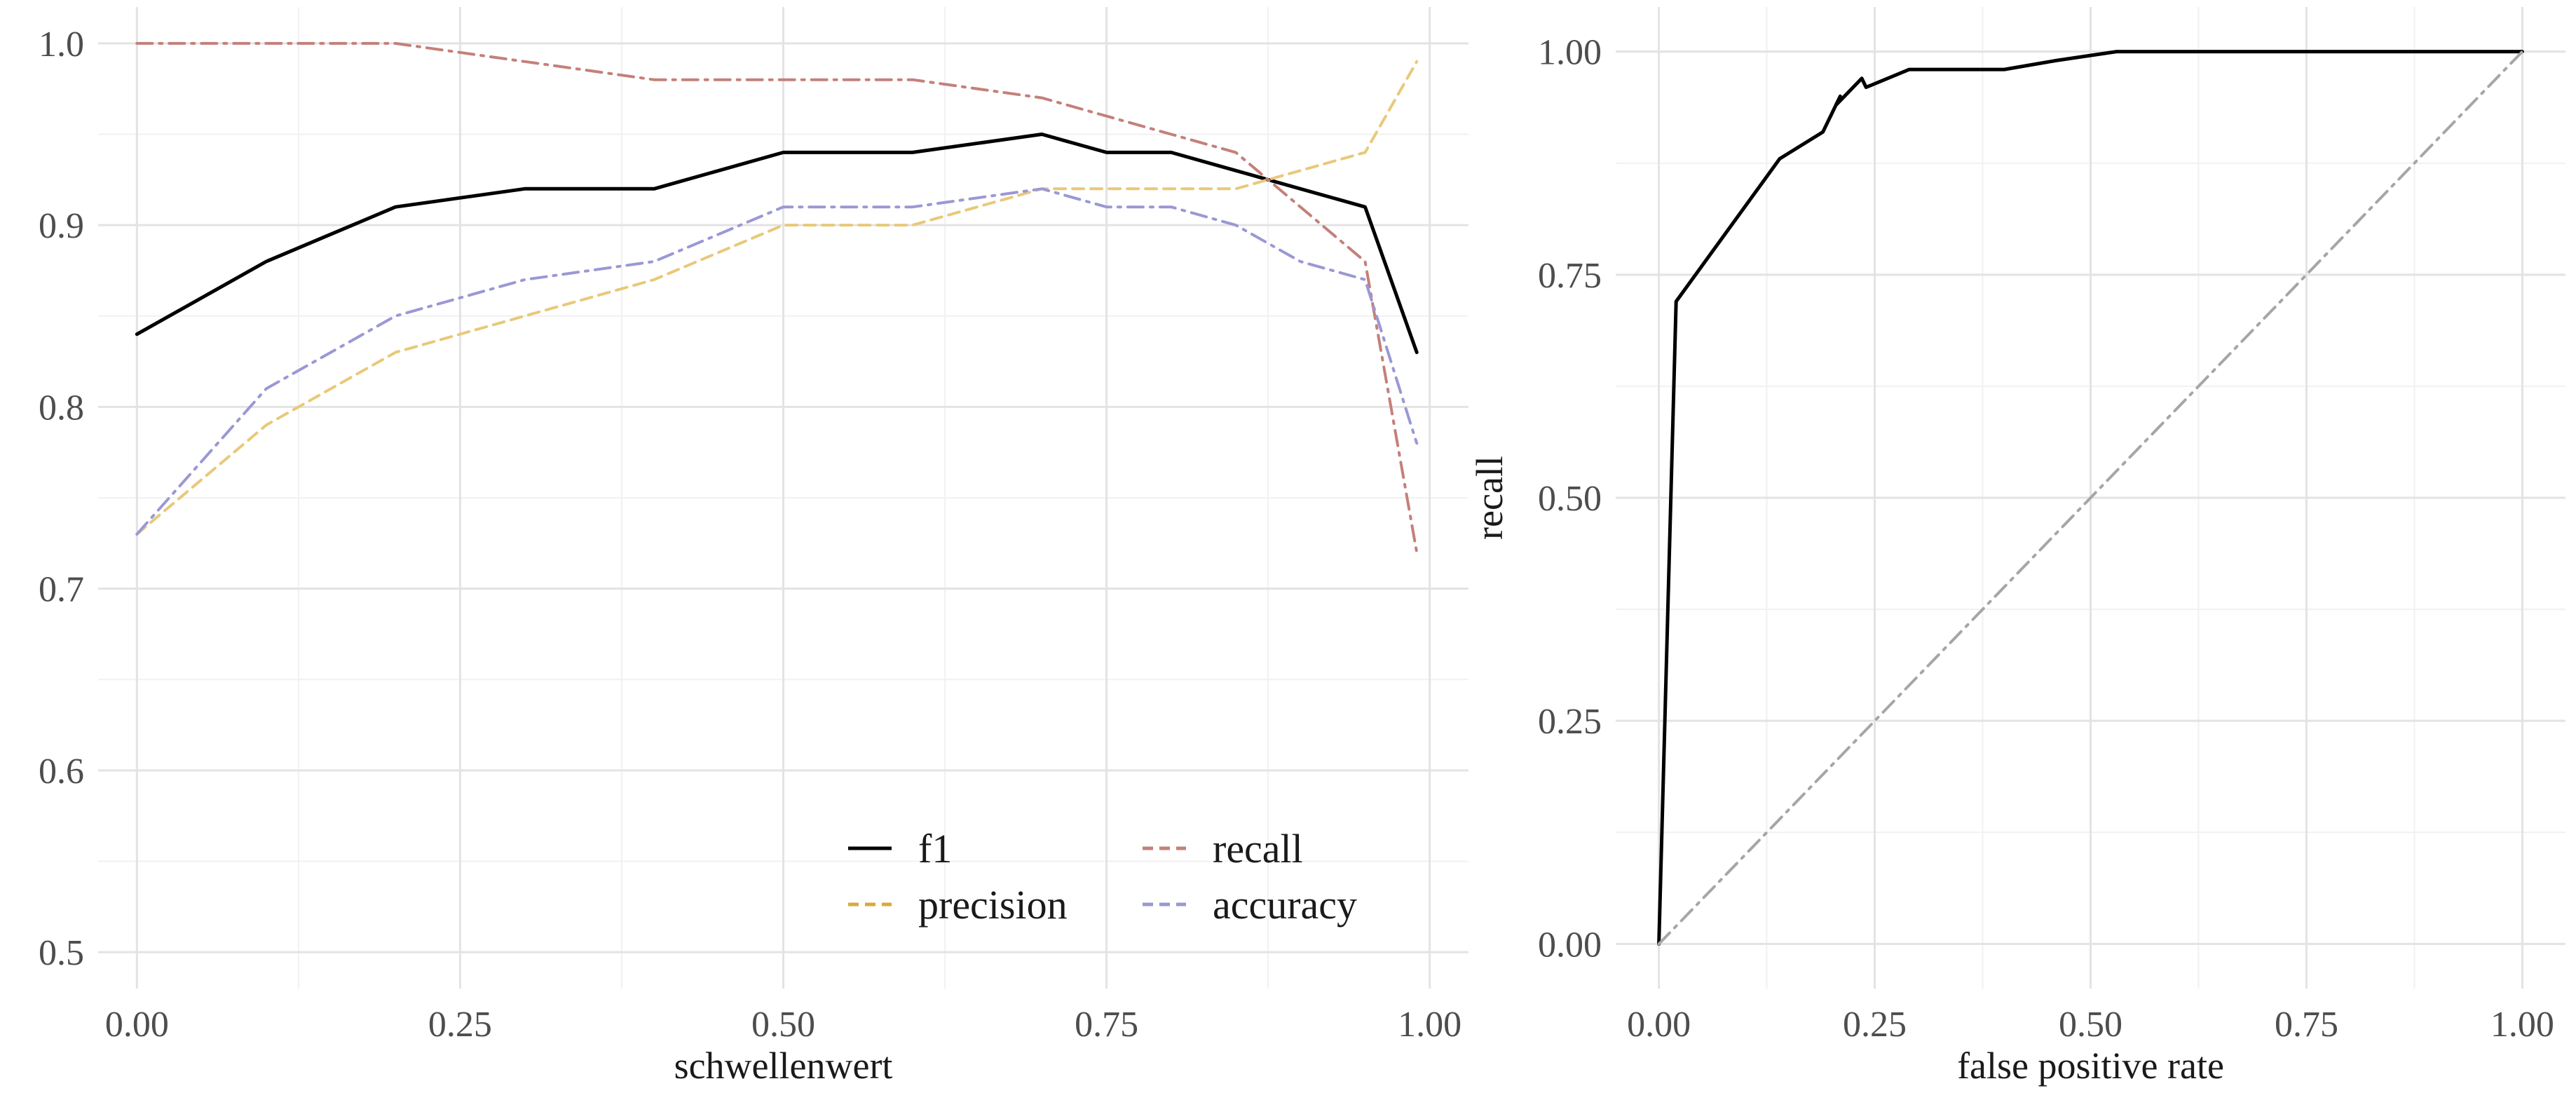 The image size is (2576, 1093). What do you see at coordinates (62, 953) in the screenshot?
I see `y-tick-label: 0.5` at bounding box center [62, 953].